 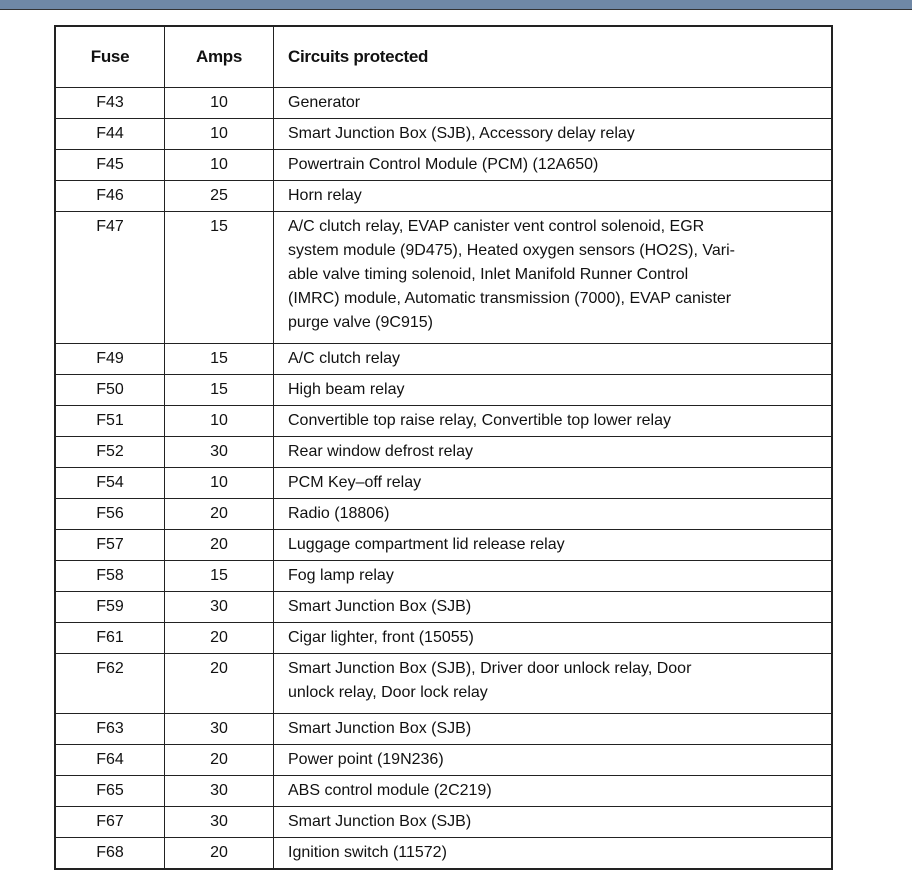 What do you see at coordinates (443, 729) in the screenshot?
I see `table-row: F63 30 Smart Junction Box (SJB)` at bounding box center [443, 729].